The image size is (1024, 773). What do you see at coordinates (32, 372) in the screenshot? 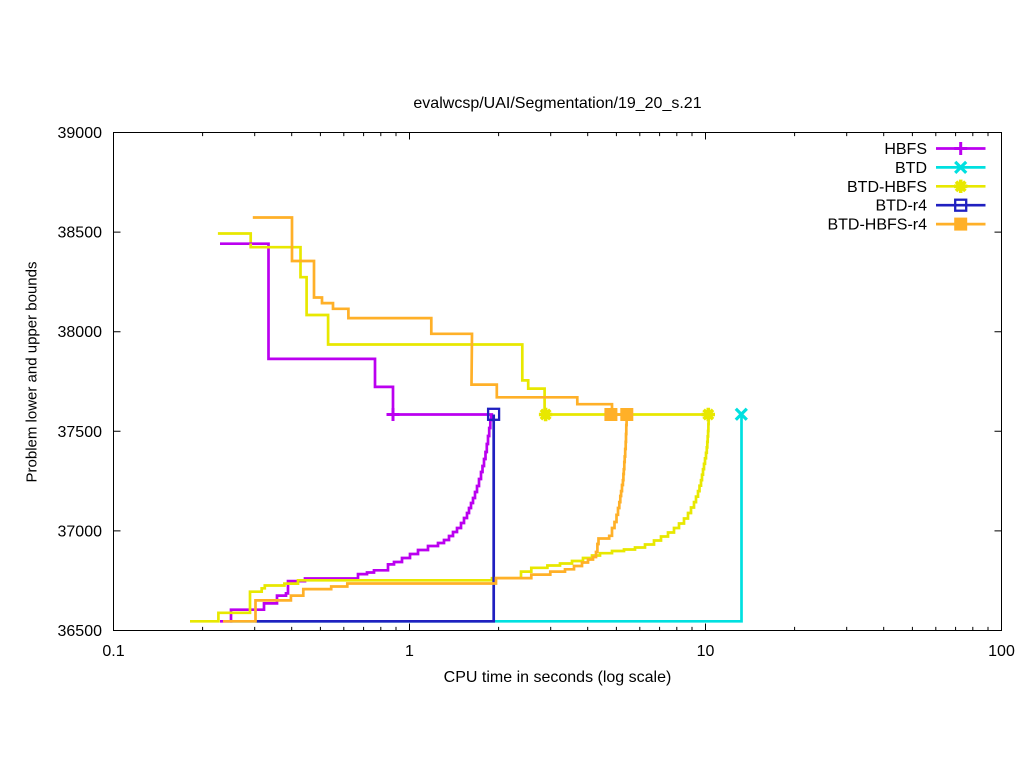
I see `svg-text: Problem lower and upper bounds` at bounding box center [32, 372].